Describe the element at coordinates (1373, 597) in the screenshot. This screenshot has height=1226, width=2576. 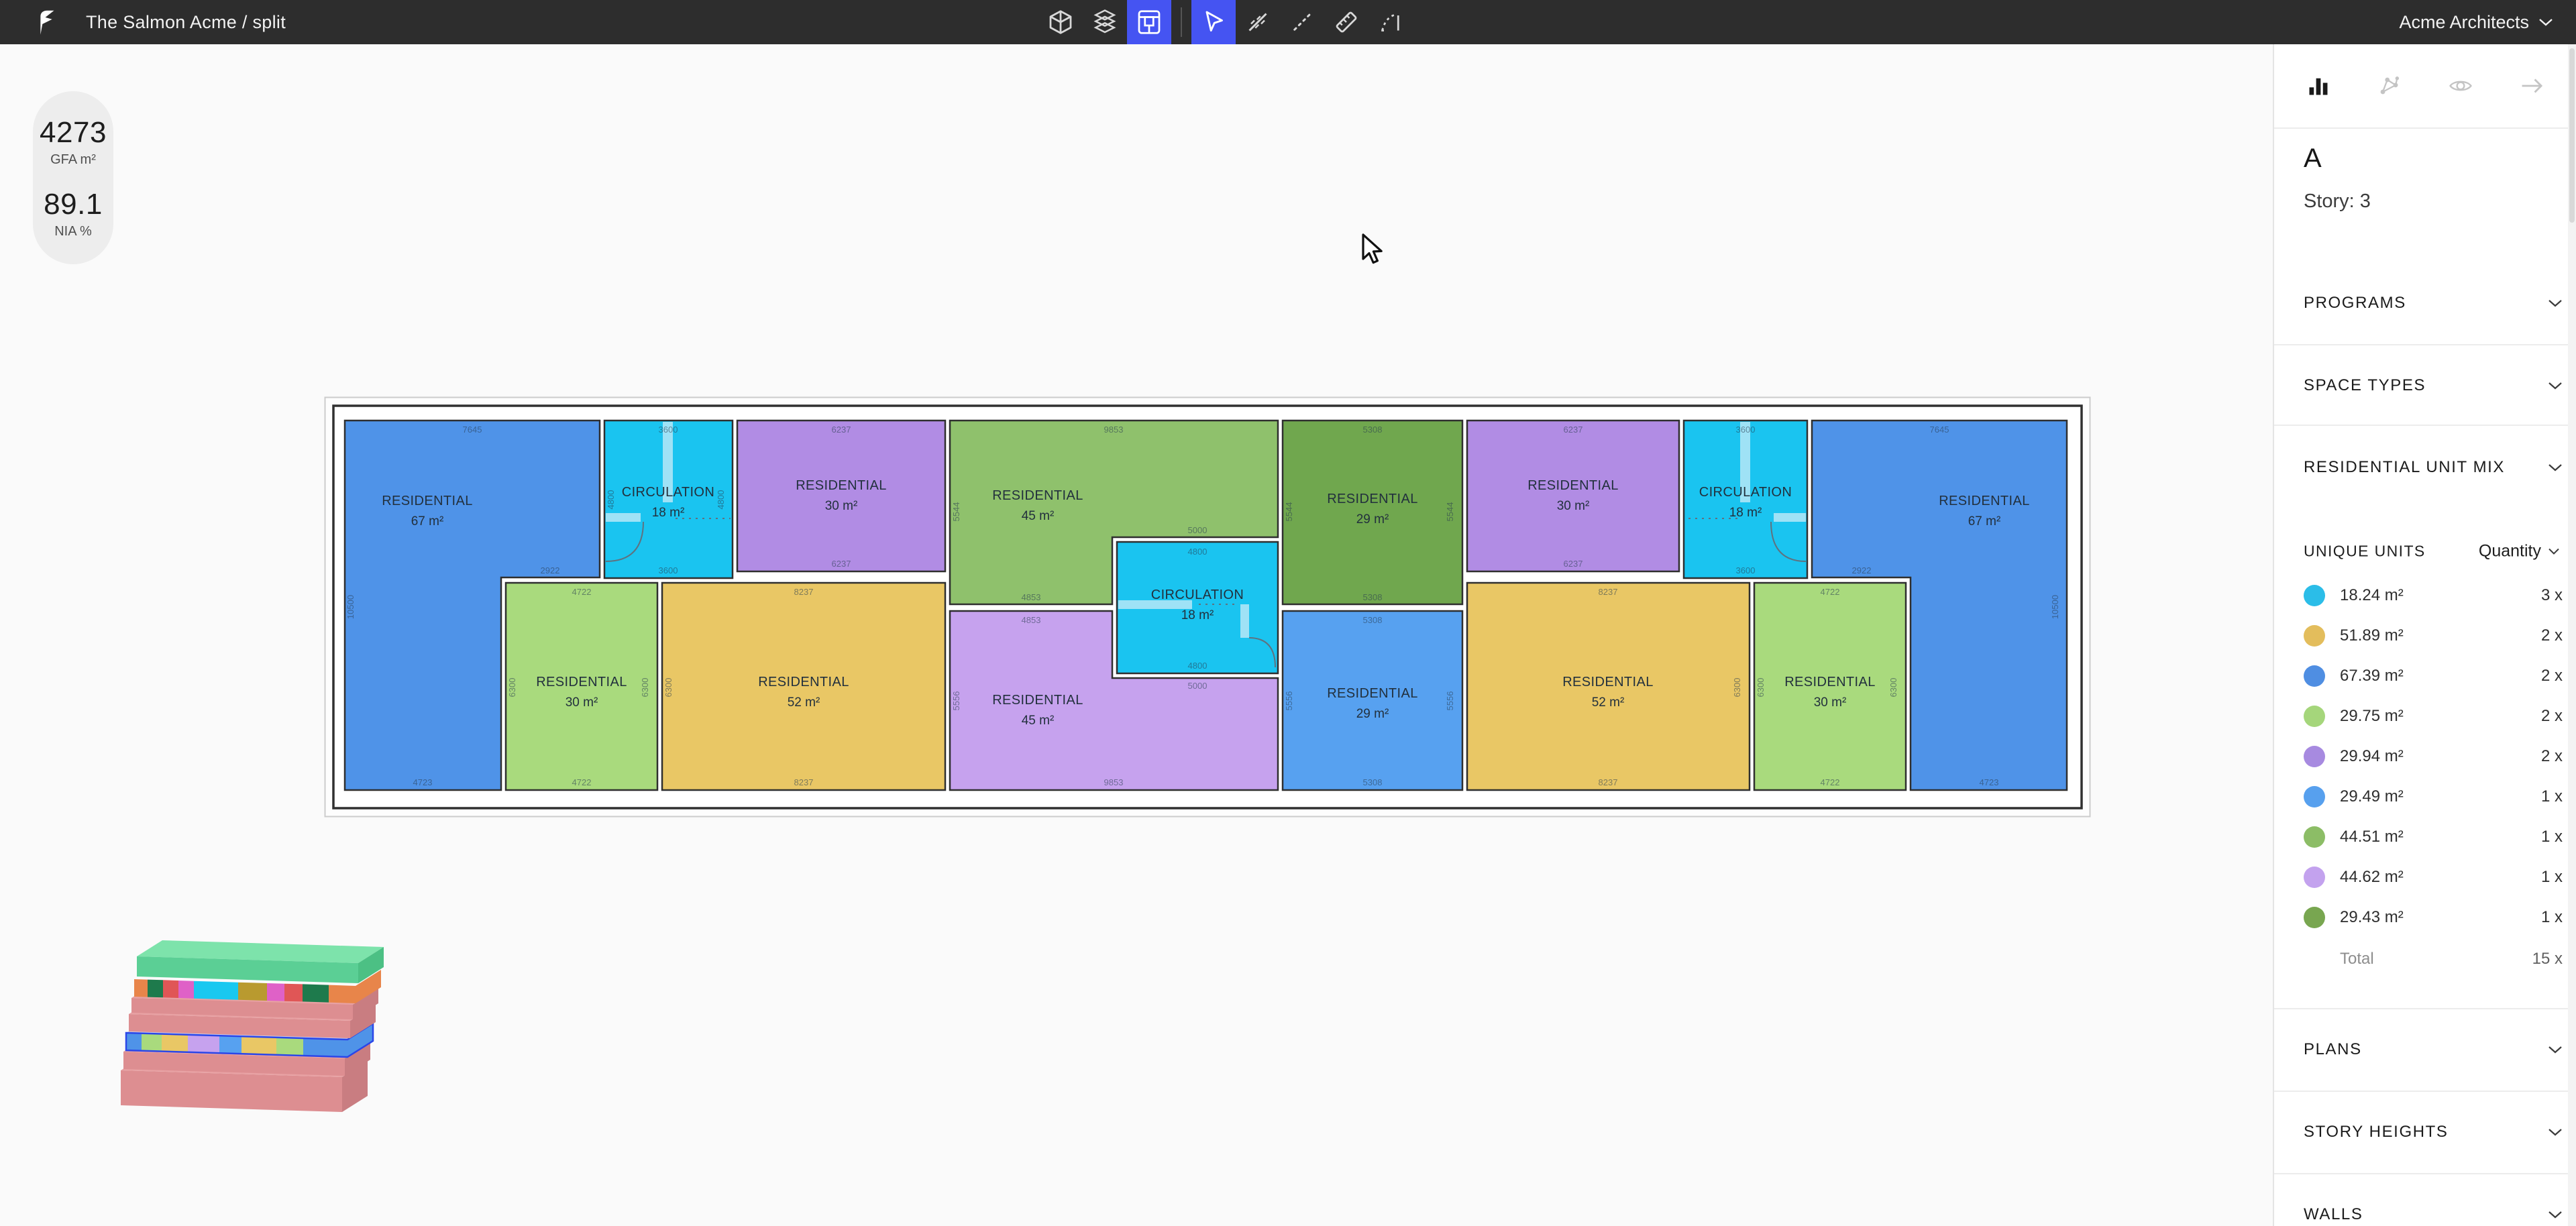
I see `svg-text: 5308` at that location.